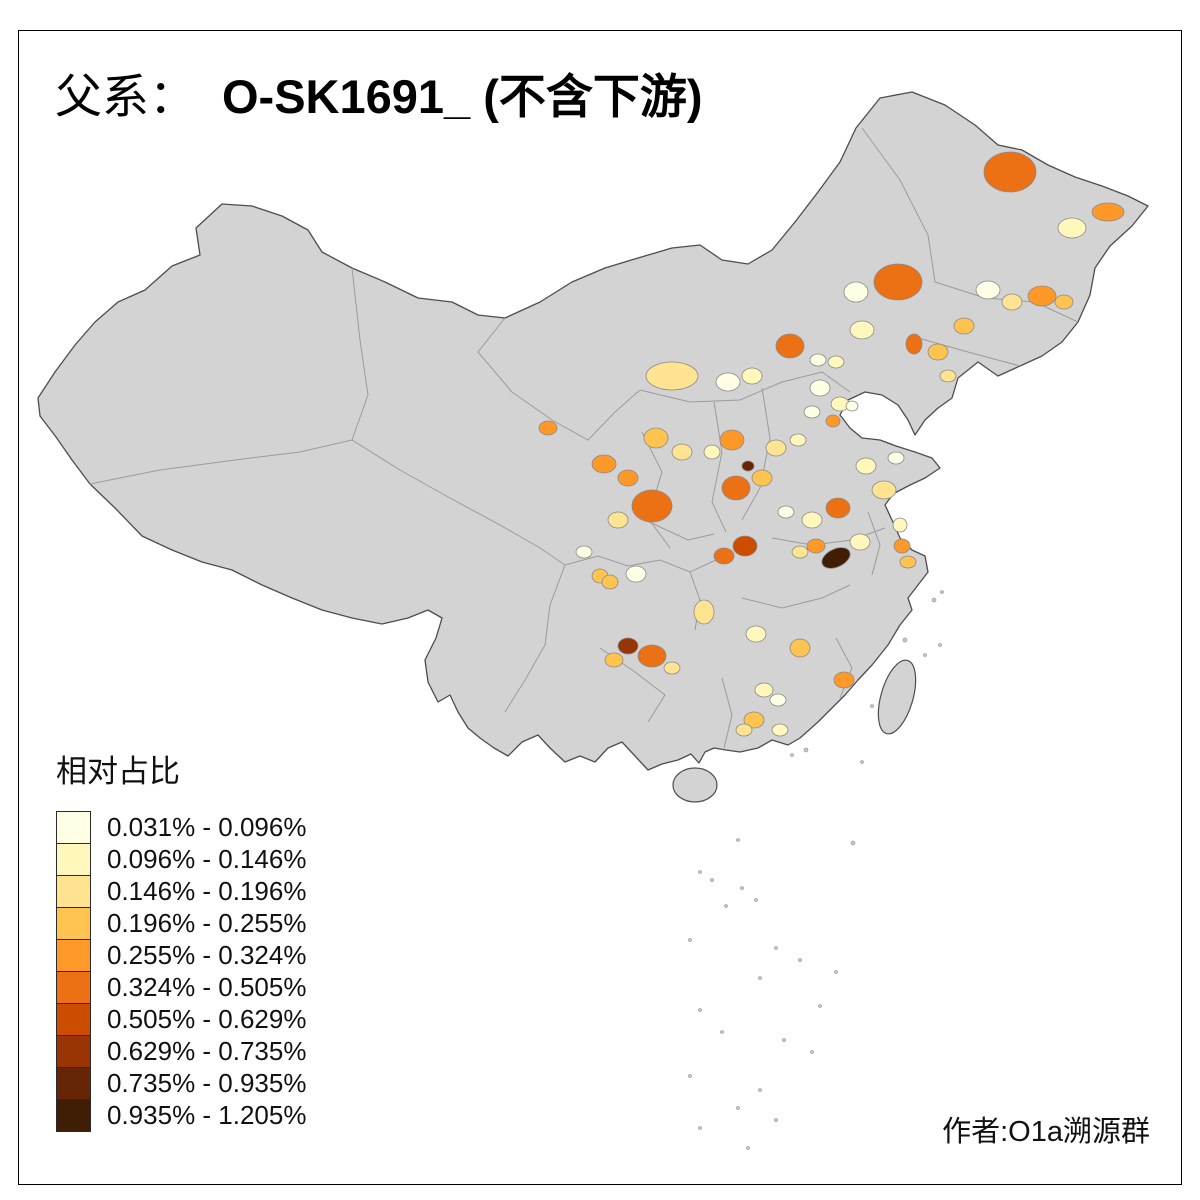 The height and width of the screenshot is (1200, 1200). What do you see at coordinates (207, 1083) in the screenshot?
I see `legend-label: 0.735% - 0.935%` at bounding box center [207, 1083].